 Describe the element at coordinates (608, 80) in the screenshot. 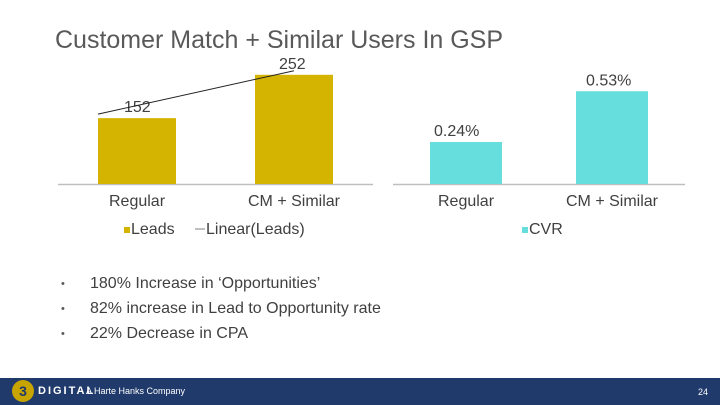

I see `data-label: 0.53%` at that location.